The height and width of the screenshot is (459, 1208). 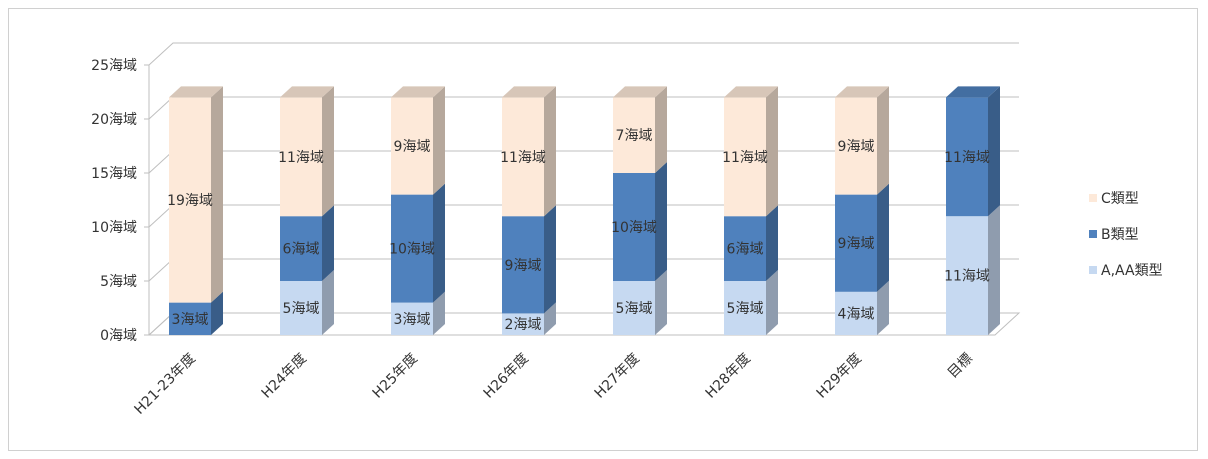 I want to click on data-label: 19海域, so click(x=190, y=201).